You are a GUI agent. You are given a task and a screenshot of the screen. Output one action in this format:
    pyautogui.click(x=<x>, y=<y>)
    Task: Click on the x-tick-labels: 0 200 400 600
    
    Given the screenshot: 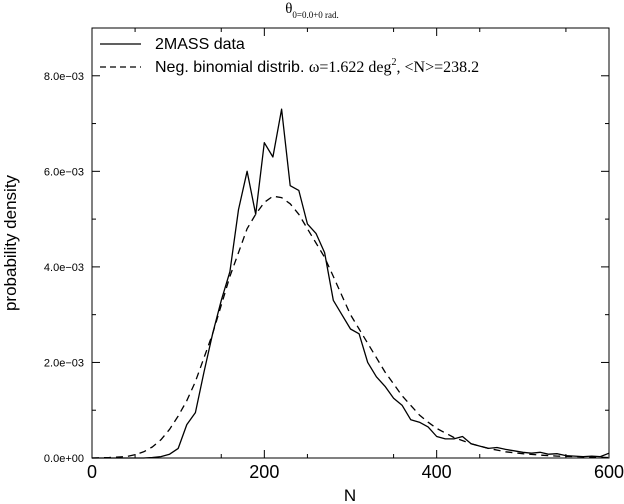 What is the action you would take?
    pyautogui.click(x=355, y=472)
    